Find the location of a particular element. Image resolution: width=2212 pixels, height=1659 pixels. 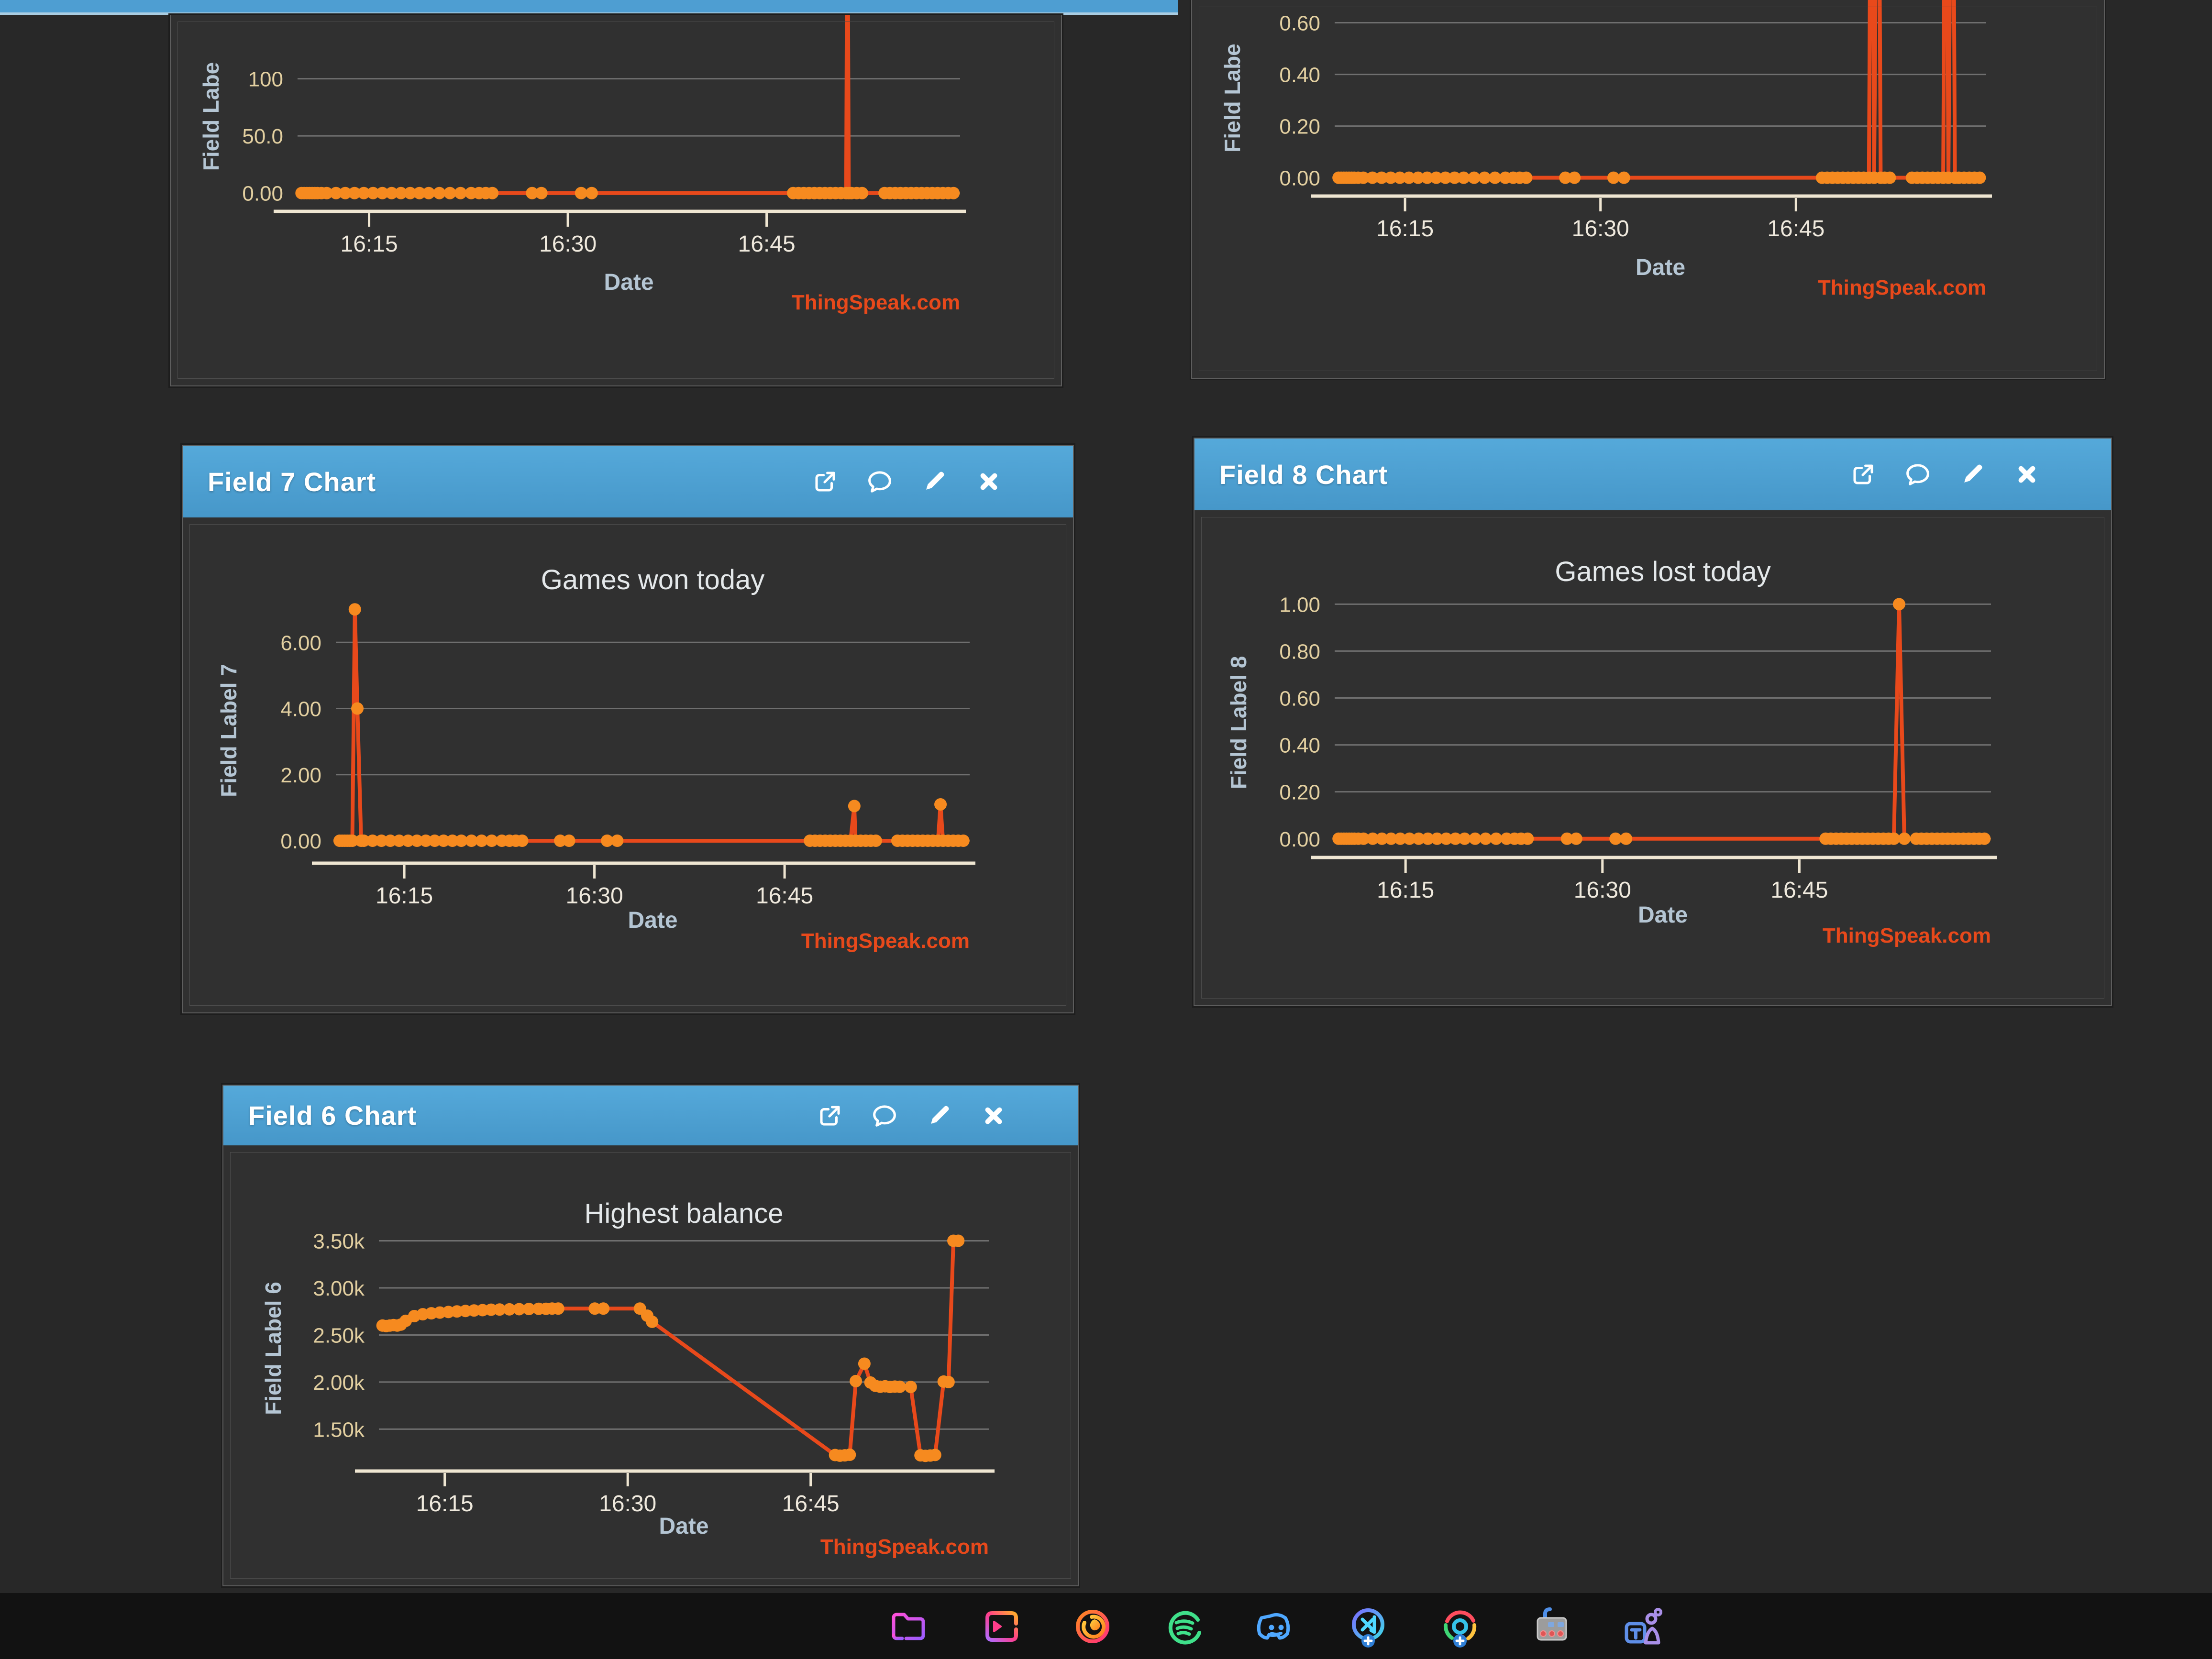

svg-text: 3.50k is located at coordinates (339, 1241).